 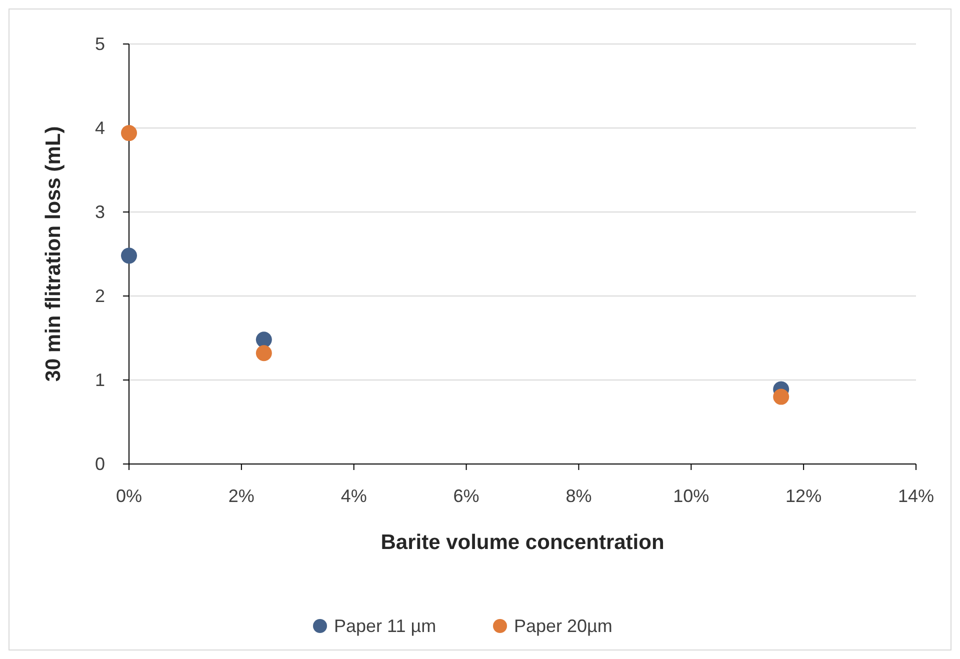 I want to click on x-tick-label: 0%, so click(x=129, y=496).